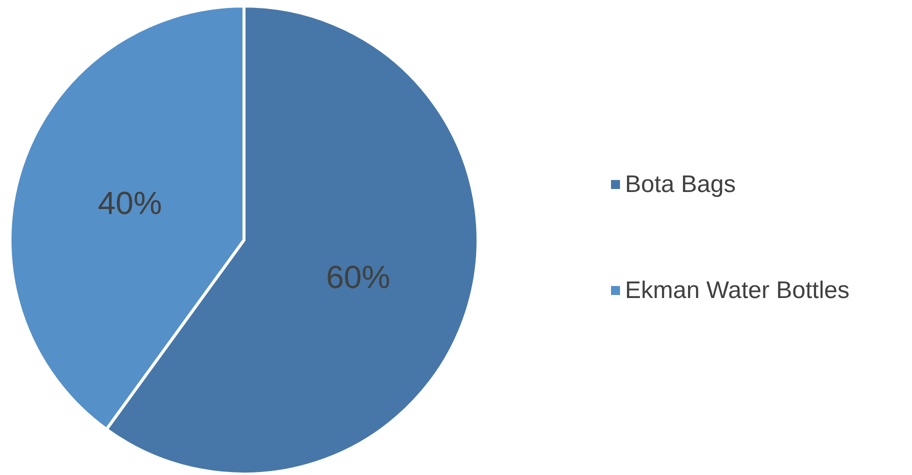 The width and height of the screenshot is (912, 475). I want to click on data-label: 40%, so click(130, 202).